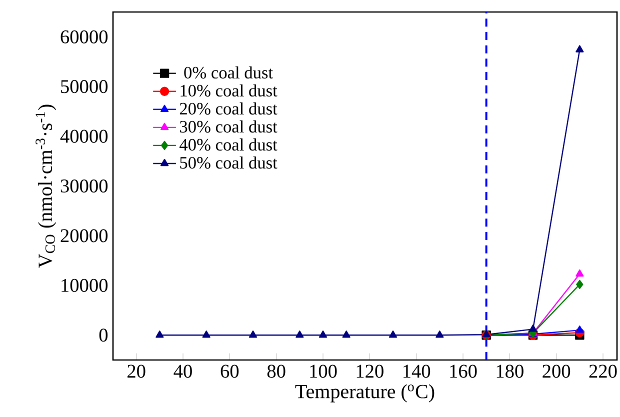 Image resolution: width=620 pixels, height=417 pixels. What do you see at coordinates (46, 186) in the screenshot?
I see `y-axis-title: V$_{CO}$ (nmol·cm$^{-3}$·s$^{-1}$)` at bounding box center [46, 186].